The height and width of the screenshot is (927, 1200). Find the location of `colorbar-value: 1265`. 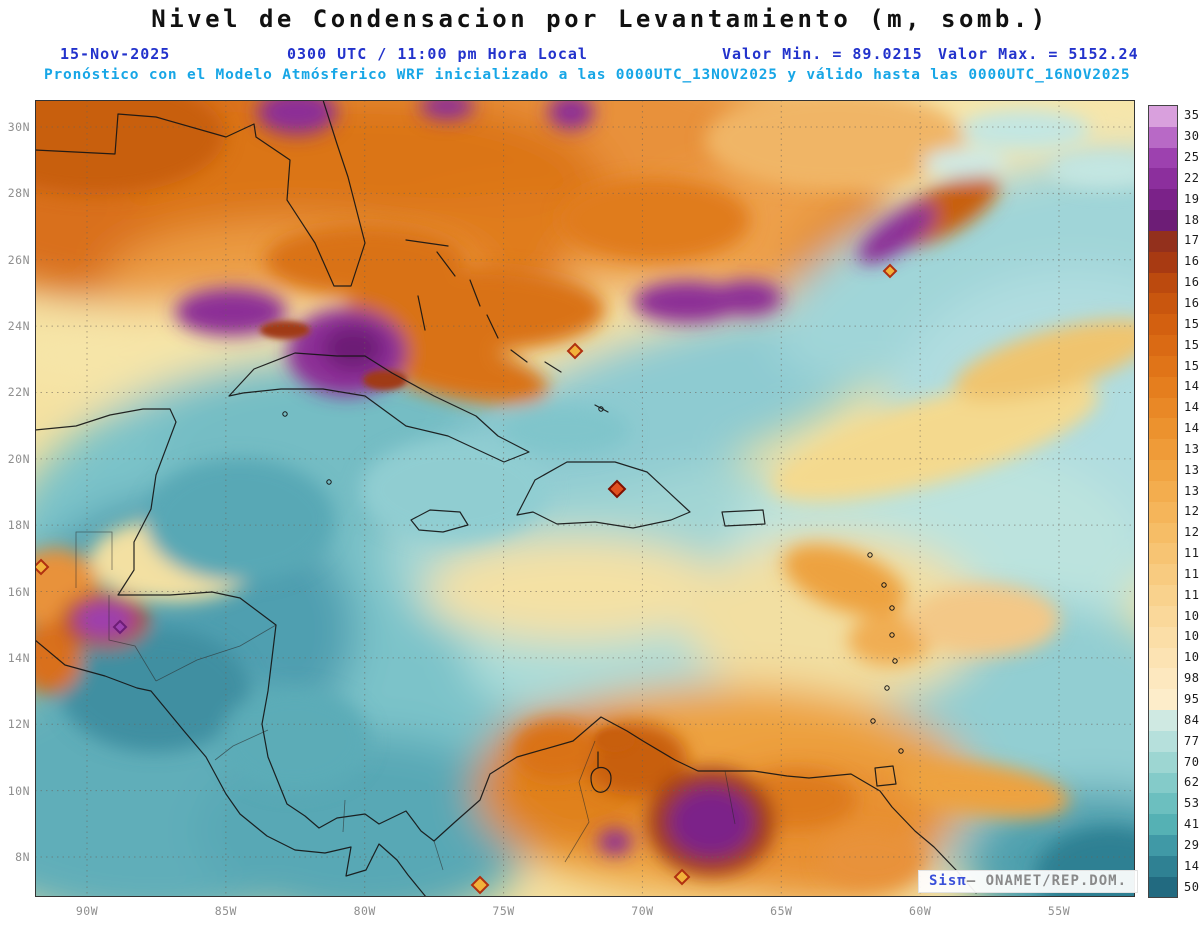

colorbar-value: 1265 is located at coordinates (1192, 511).